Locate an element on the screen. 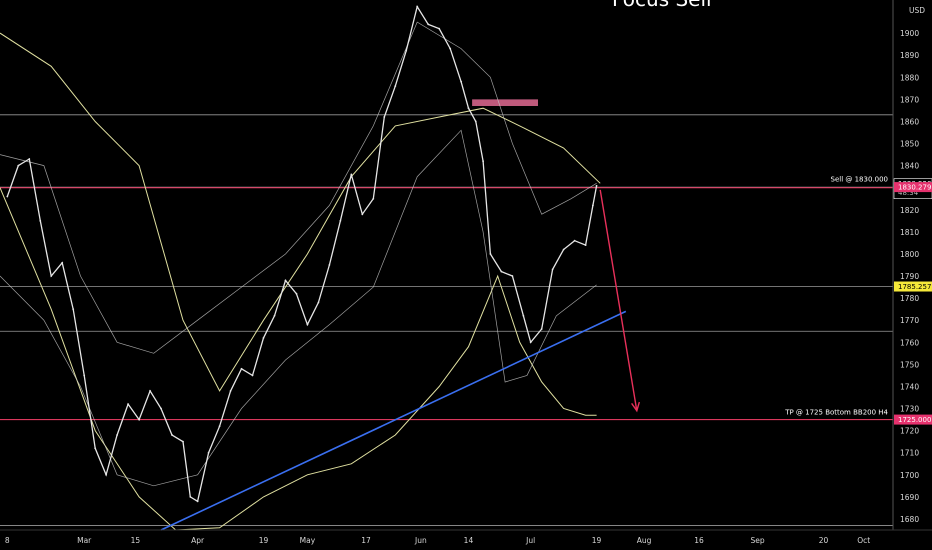 Image resolution: width=932 pixels, height=550 pixels. y-tick-label: 1690 is located at coordinates (909, 497).